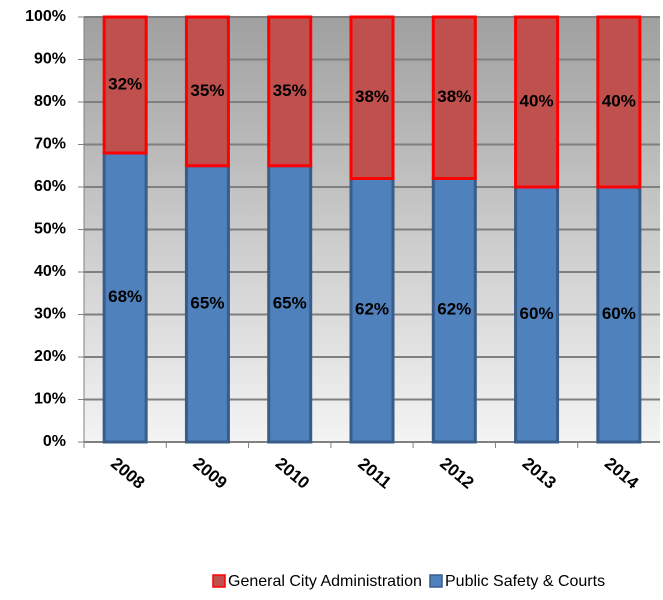  What do you see at coordinates (50, 186) in the screenshot?
I see `y-tick-label: 60%` at bounding box center [50, 186].